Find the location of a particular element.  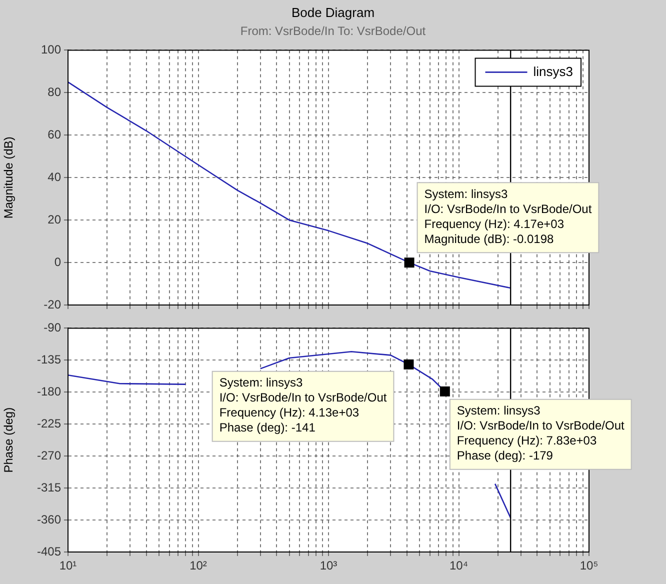

y-tick-label: -270 is located at coordinates (49, 455).